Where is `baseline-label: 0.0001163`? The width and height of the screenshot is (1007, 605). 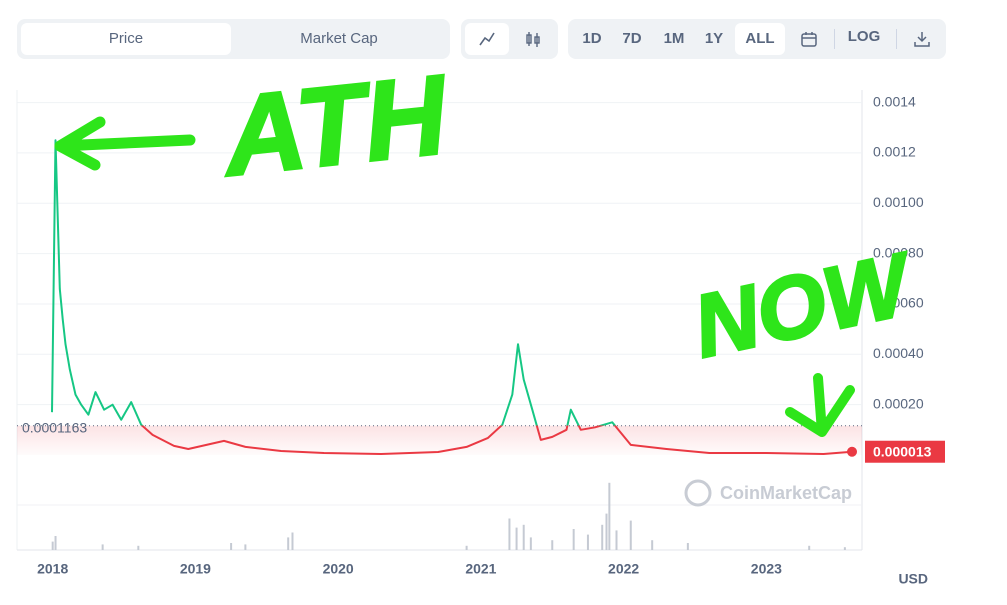
baseline-label: 0.0001163 is located at coordinates (54, 427).